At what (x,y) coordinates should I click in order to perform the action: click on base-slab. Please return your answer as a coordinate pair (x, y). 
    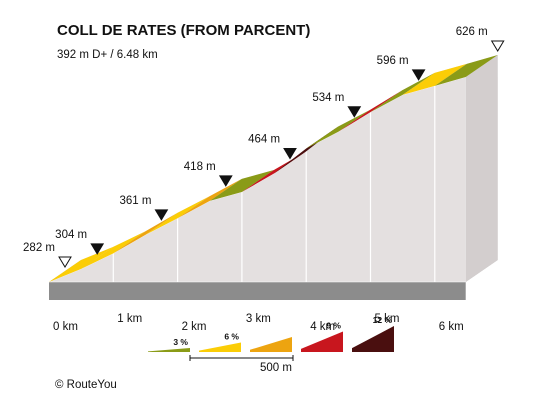
    Looking at the image, I should click on (257, 291).